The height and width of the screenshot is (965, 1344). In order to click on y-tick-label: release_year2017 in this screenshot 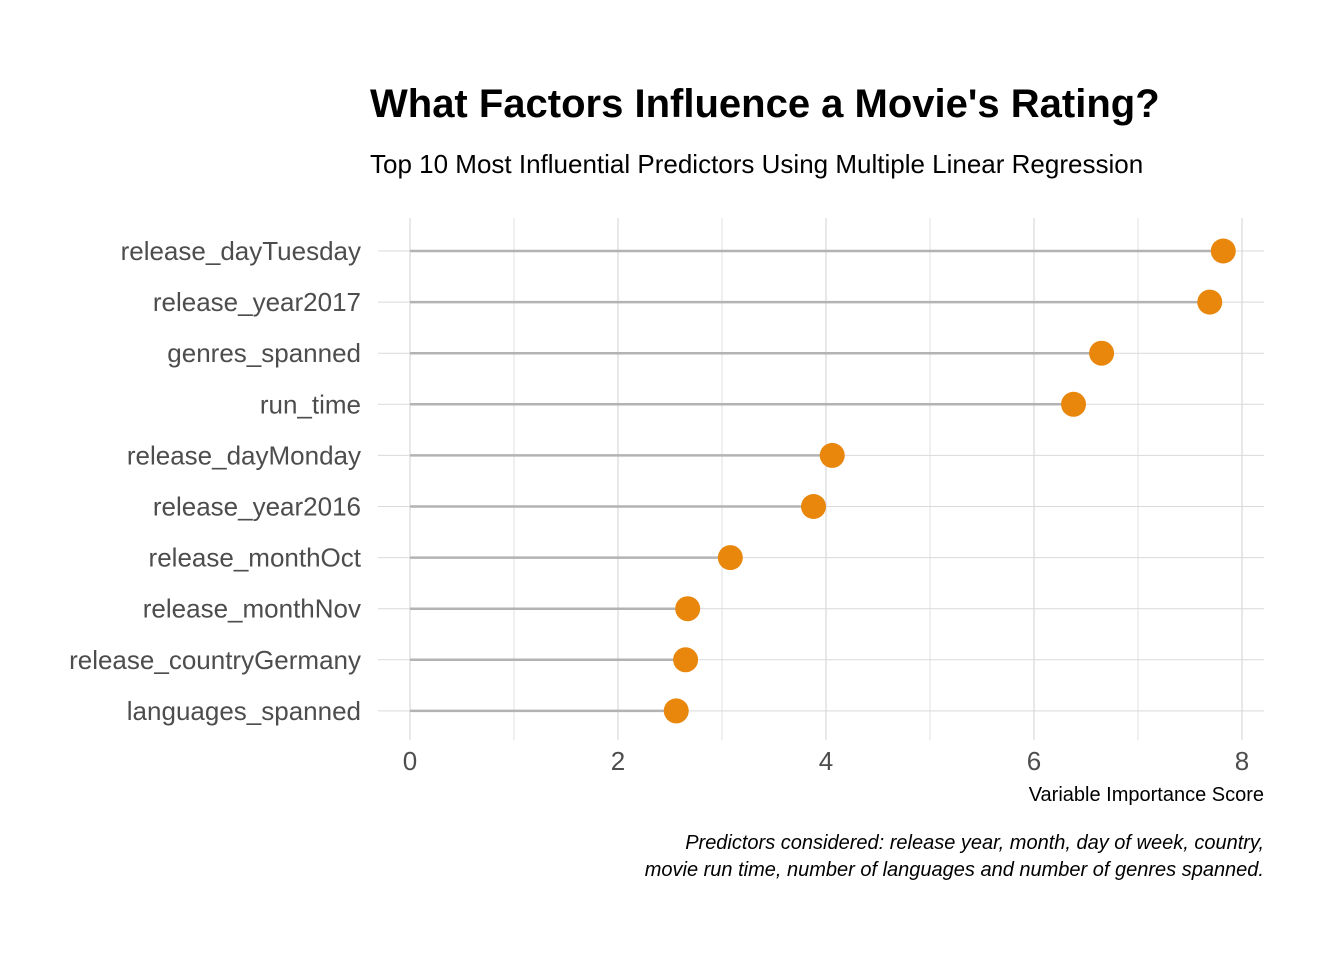, I will do `click(257, 302)`.